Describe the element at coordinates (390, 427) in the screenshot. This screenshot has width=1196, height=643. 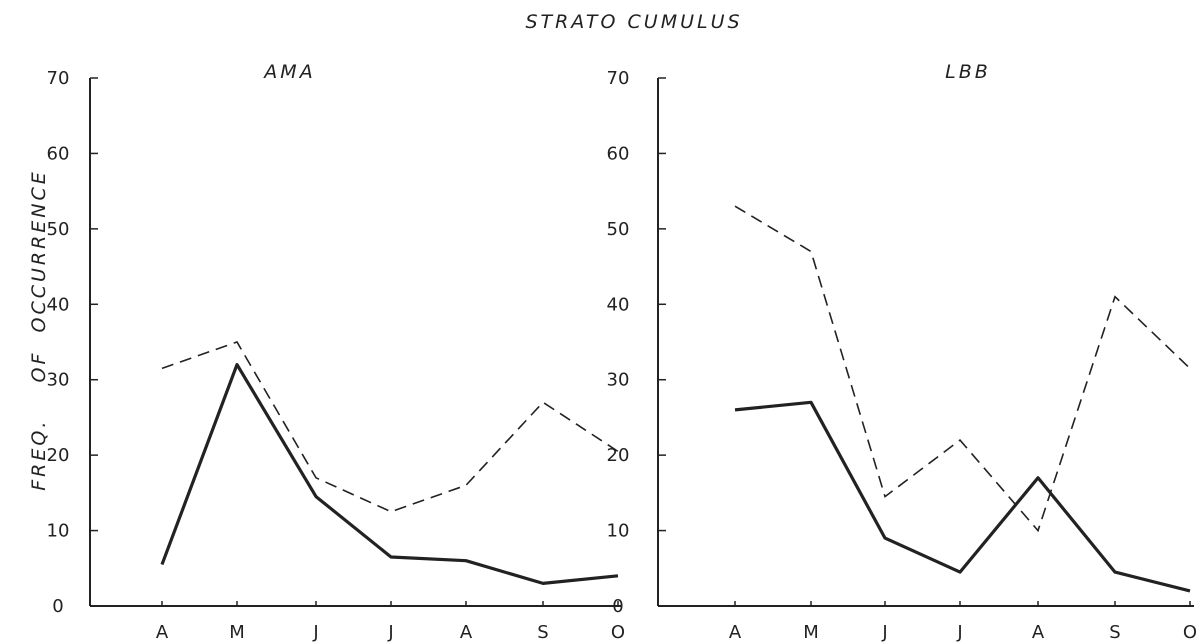
I see `series-line-dashed` at that location.